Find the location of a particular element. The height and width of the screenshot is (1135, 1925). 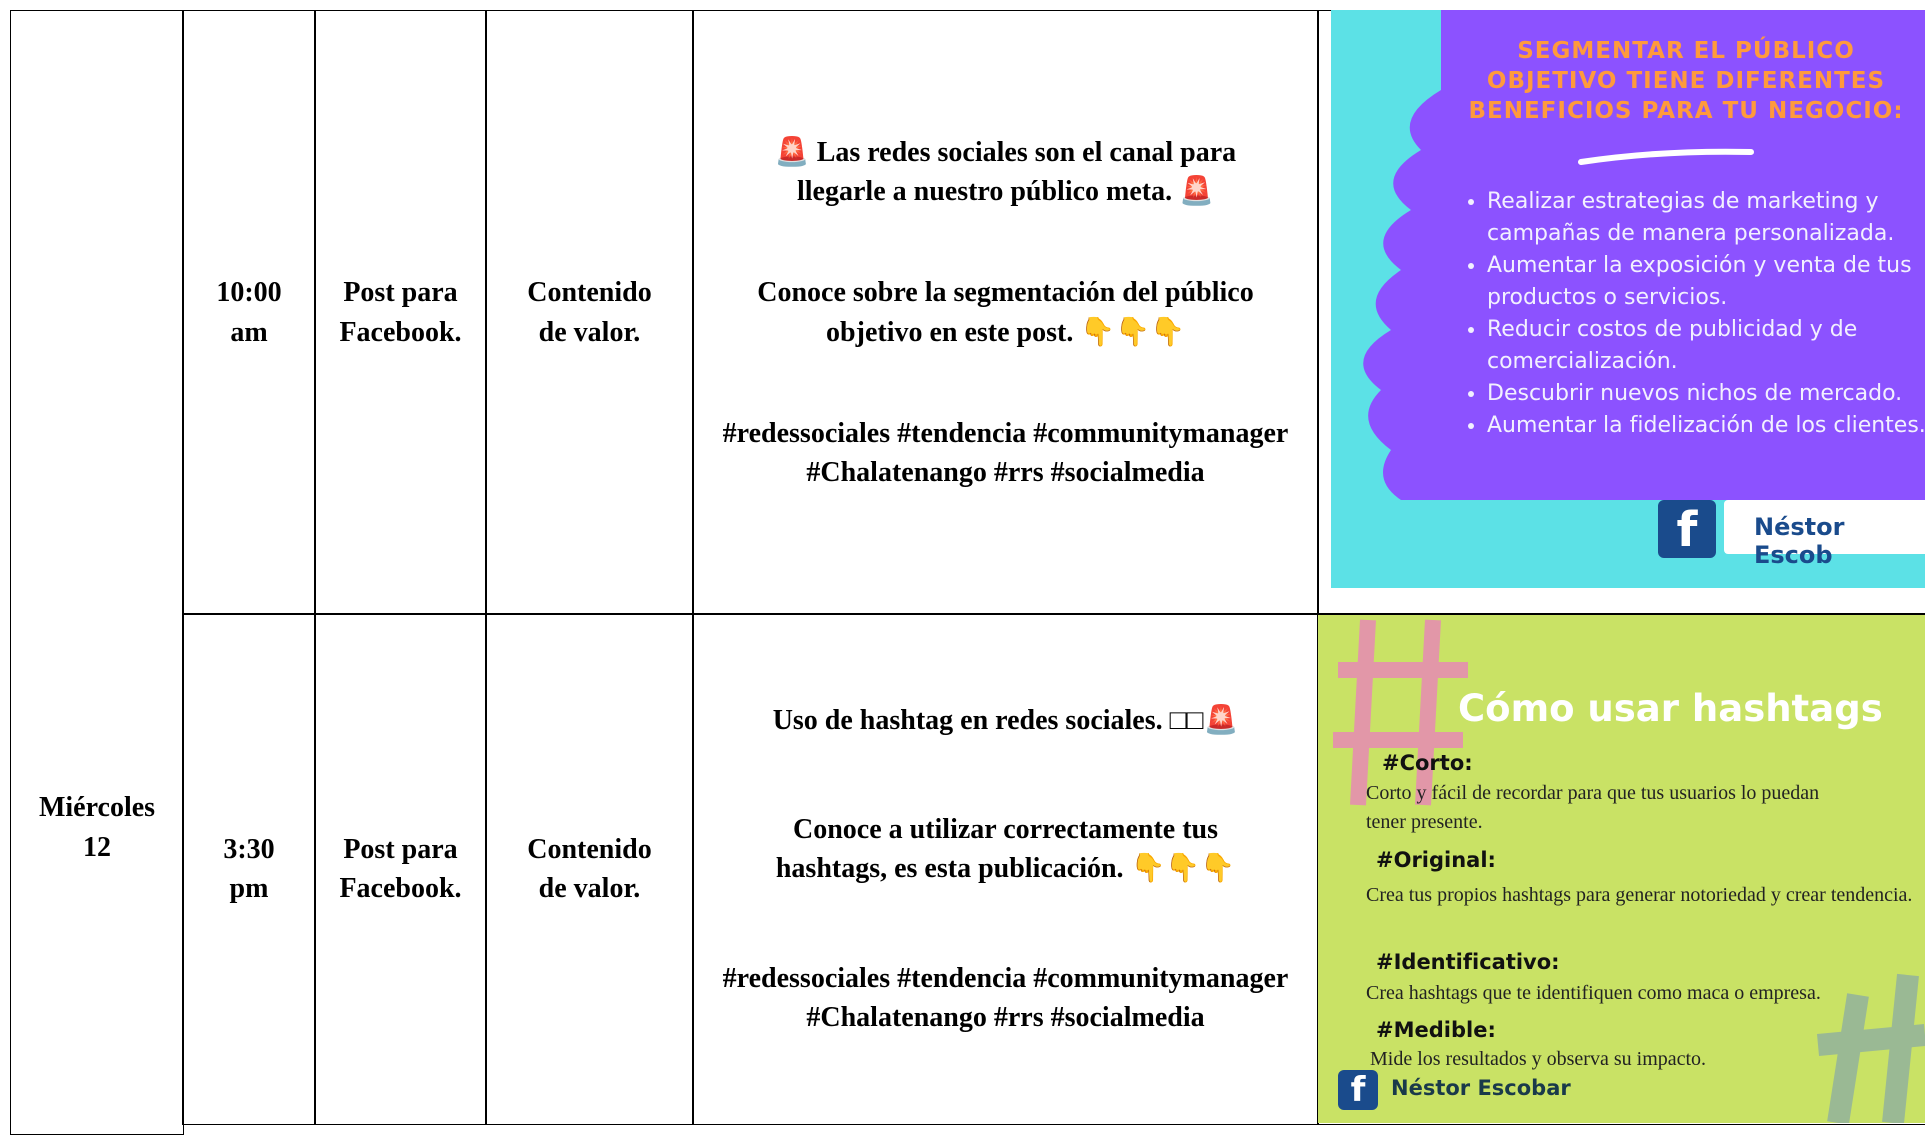

brand-box is located at coordinates (1824, 527).